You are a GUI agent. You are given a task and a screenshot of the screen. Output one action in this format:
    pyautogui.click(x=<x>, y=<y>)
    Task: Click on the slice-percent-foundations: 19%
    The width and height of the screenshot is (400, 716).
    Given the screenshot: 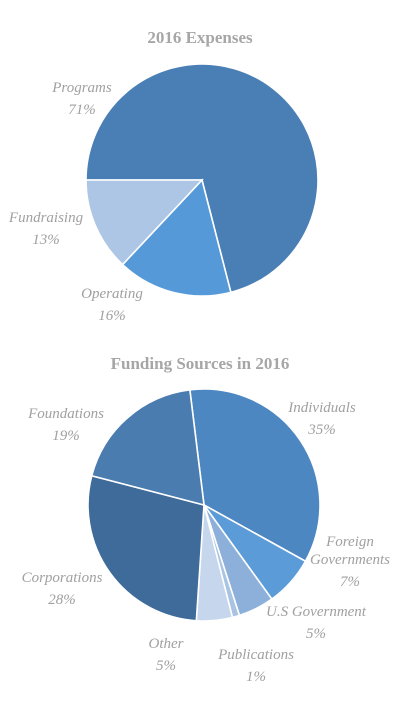 What is the action you would take?
    pyautogui.click(x=66, y=436)
    